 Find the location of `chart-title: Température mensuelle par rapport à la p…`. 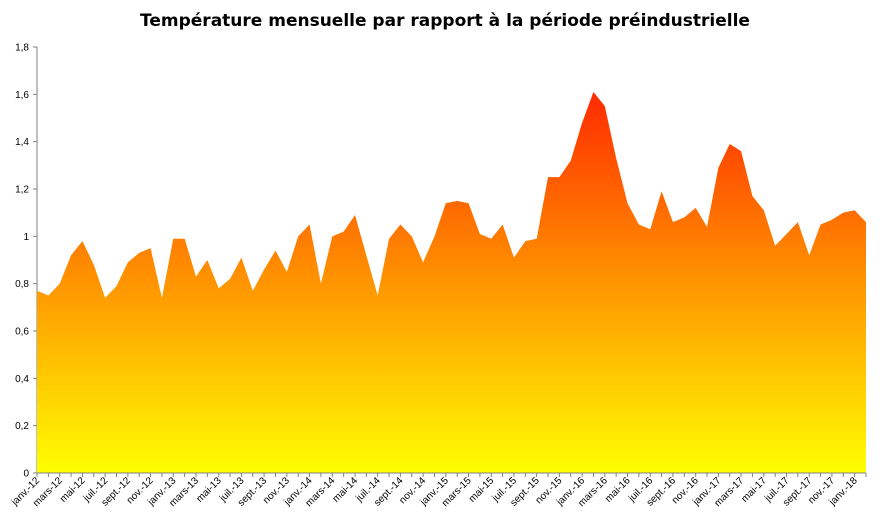

chart-title: Température mensuelle par rapport à la p… is located at coordinates (445, 21).